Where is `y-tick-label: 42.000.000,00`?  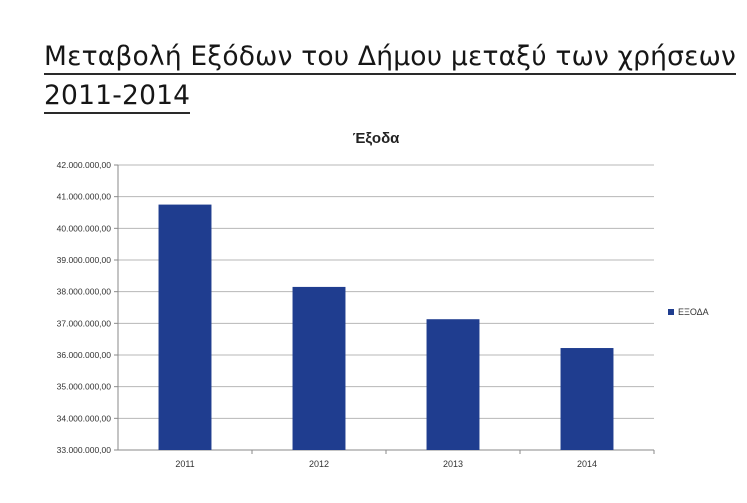
y-tick-label: 42.000.000,00 is located at coordinates (84, 165).